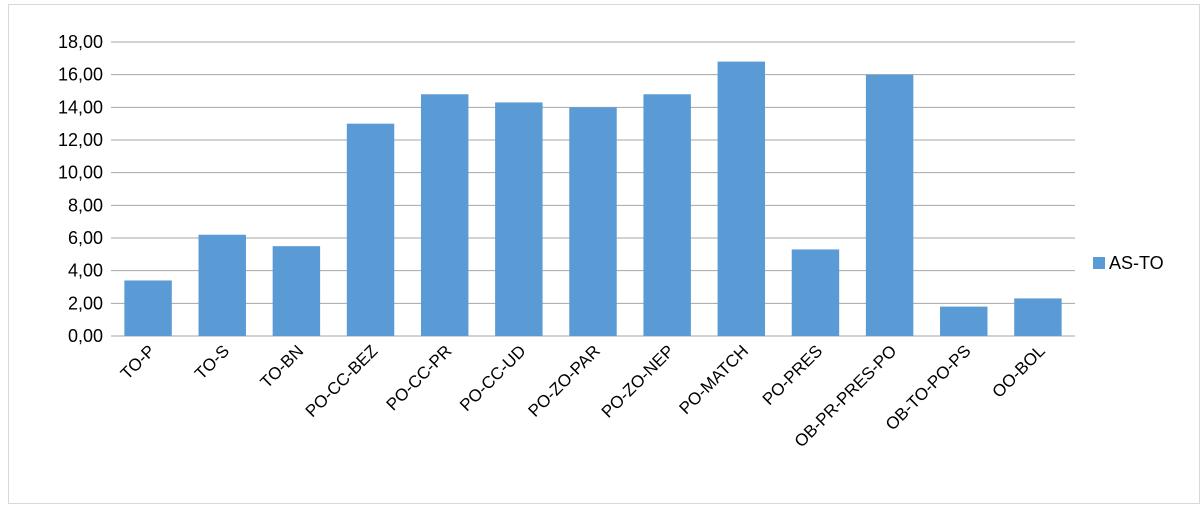 This screenshot has height=506, width=1204. What do you see at coordinates (80, 107) in the screenshot?
I see `y-tick-label: 14,00` at bounding box center [80, 107].